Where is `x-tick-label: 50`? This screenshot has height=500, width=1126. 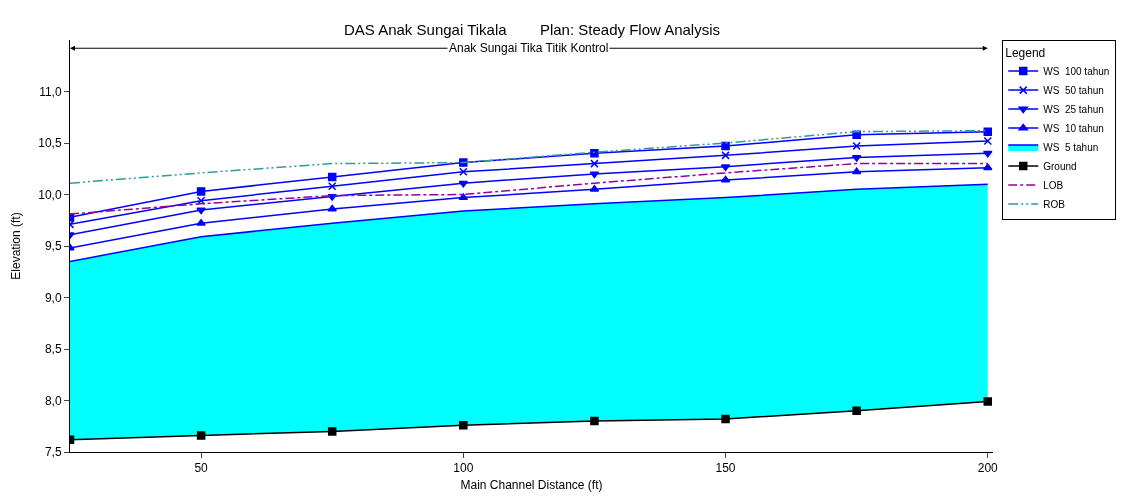
x-tick-label: 50 is located at coordinates (201, 468).